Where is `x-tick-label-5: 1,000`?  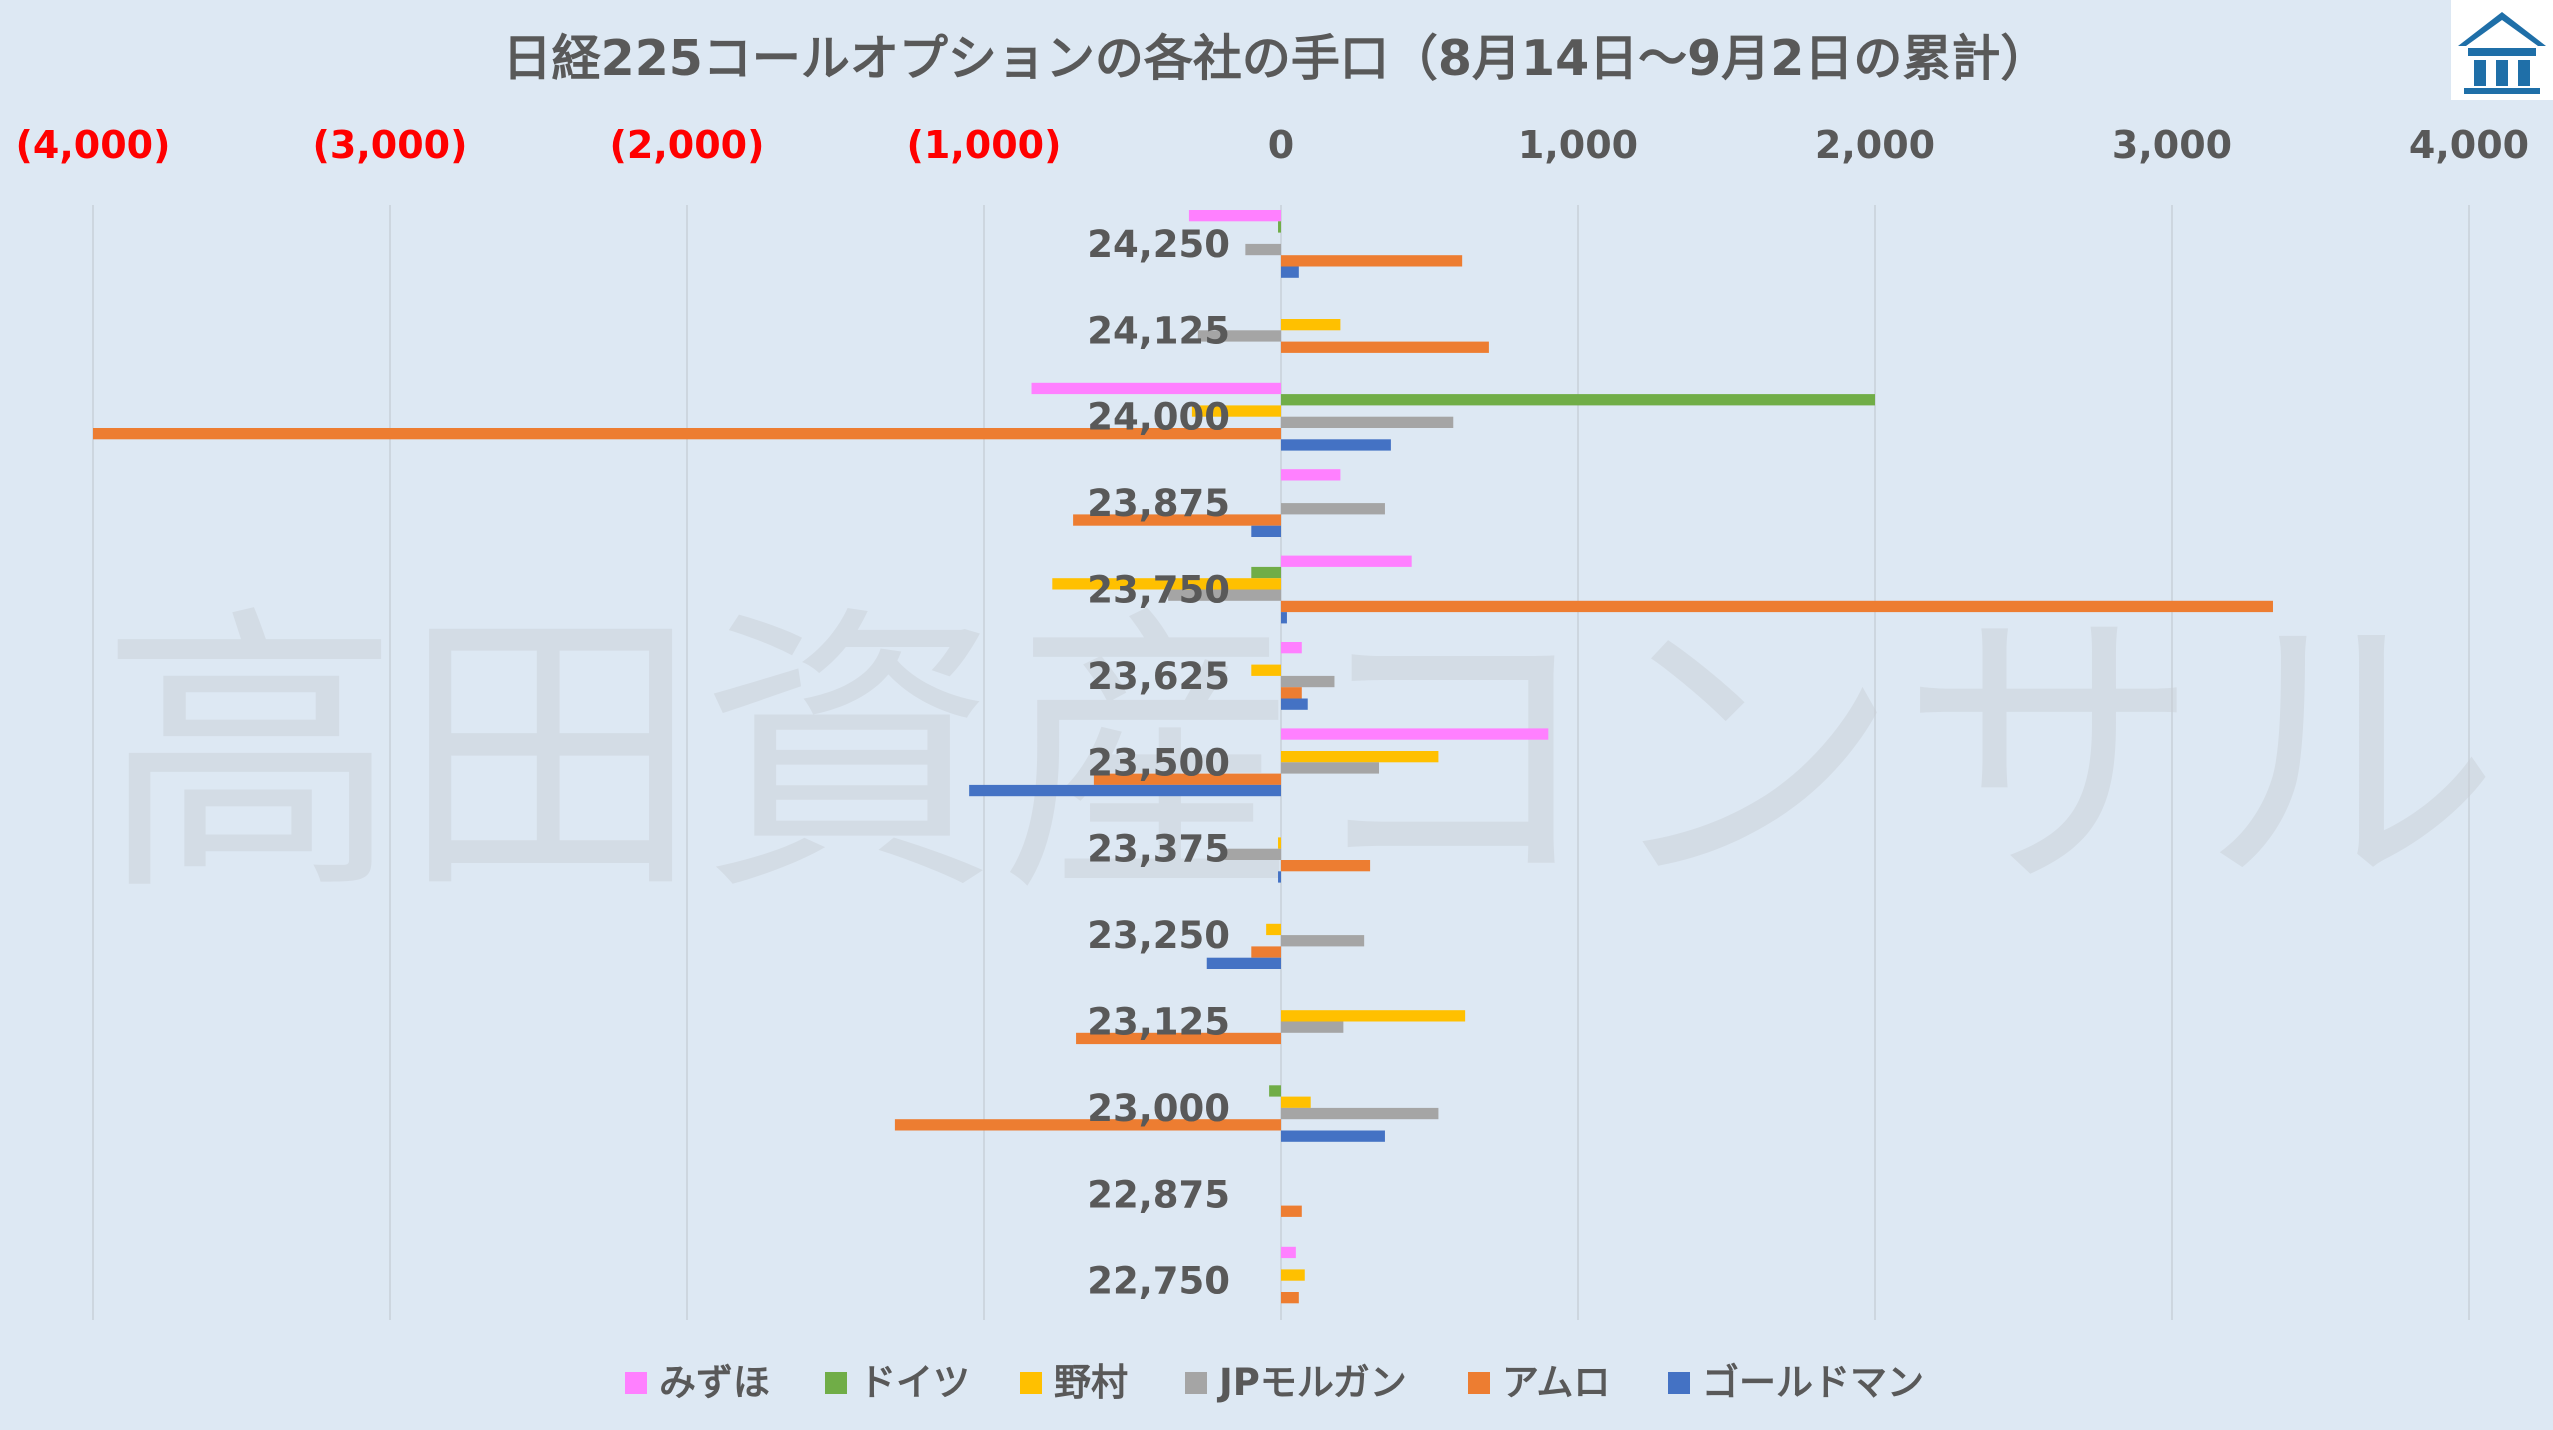
x-tick-label-5: 1,000 is located at coordinates (1578, 145).